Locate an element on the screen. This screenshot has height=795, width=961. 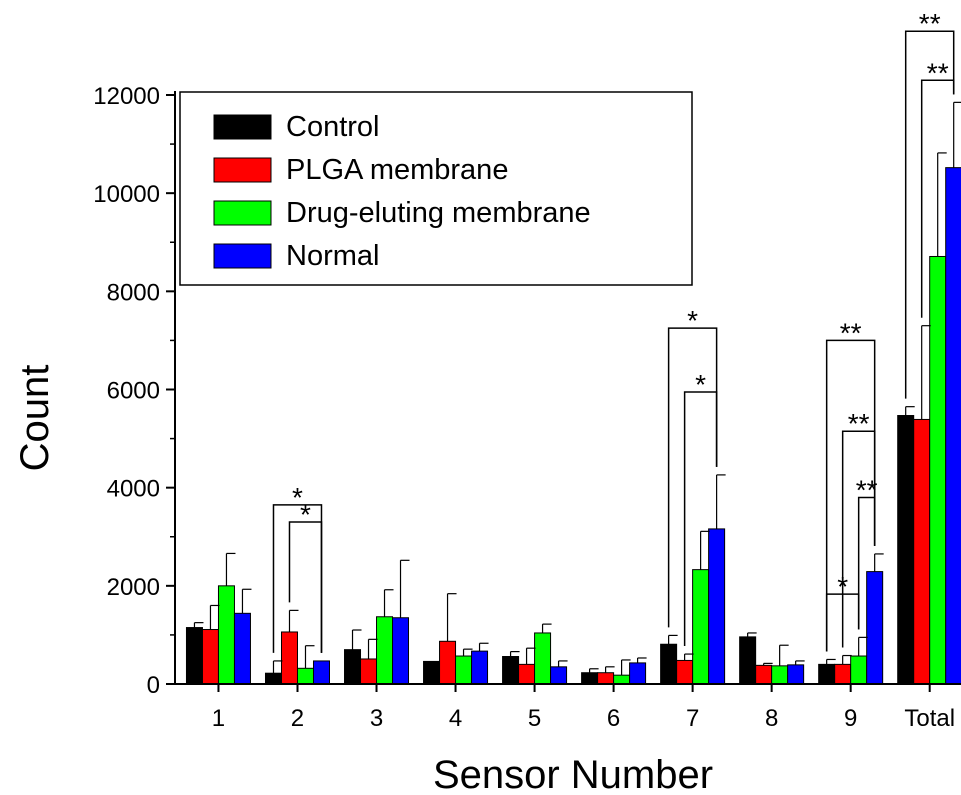
x-tick-label: 6 is located at coordinates (613, 718).